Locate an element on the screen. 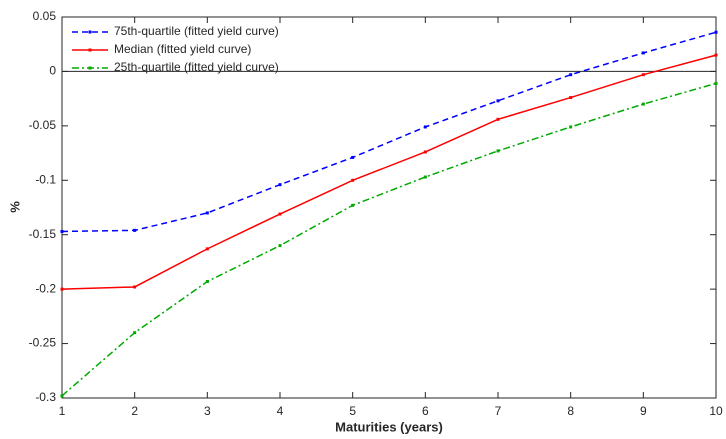  y-tick-label: -0.3 is located at coordinates (45, 397).